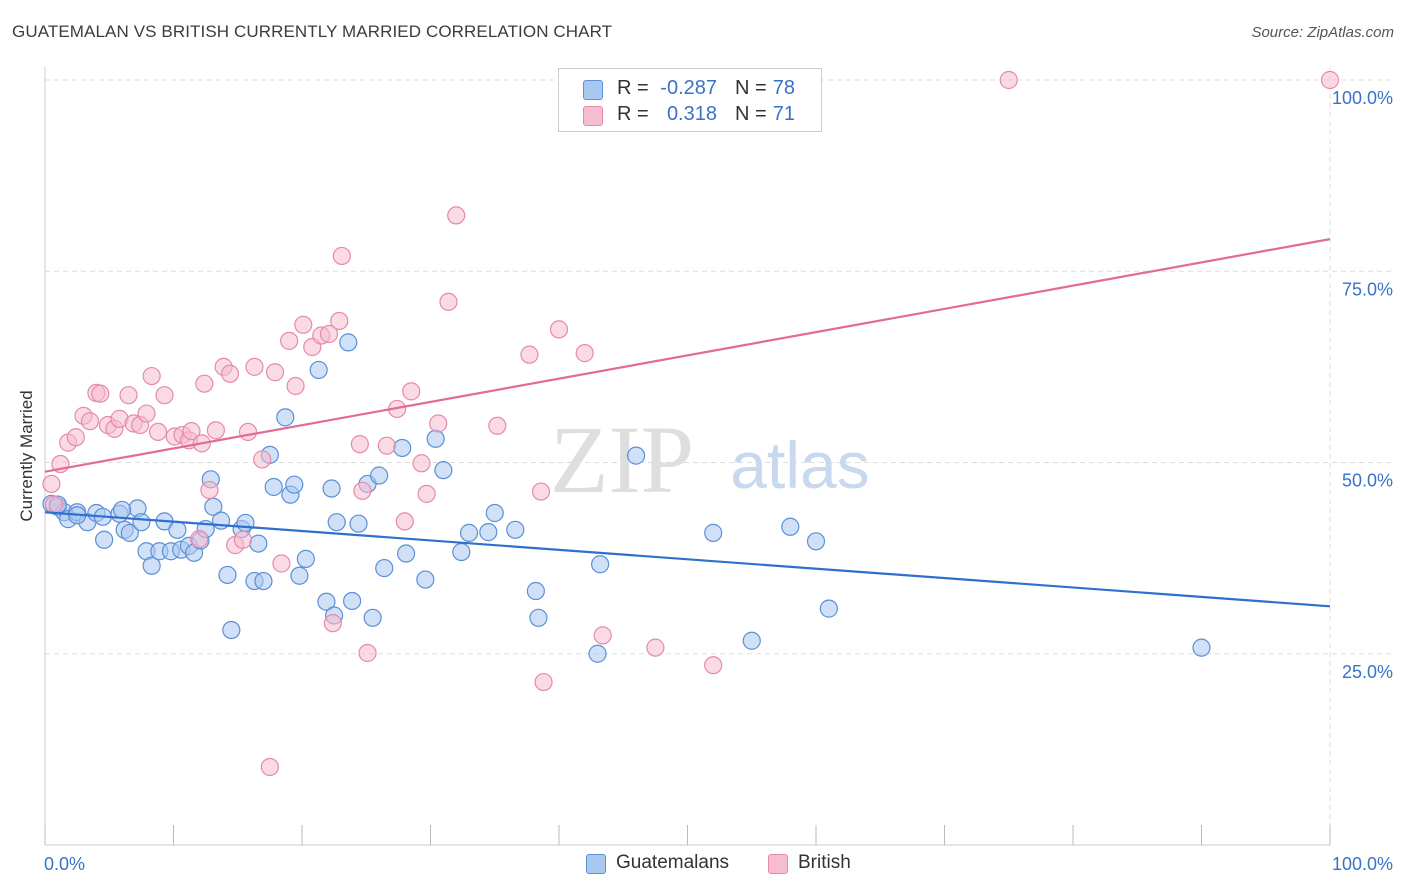  Describe the element at coordinates (799, 465) in the screenshot. I see `watermark-atlas: atlas` at that location.